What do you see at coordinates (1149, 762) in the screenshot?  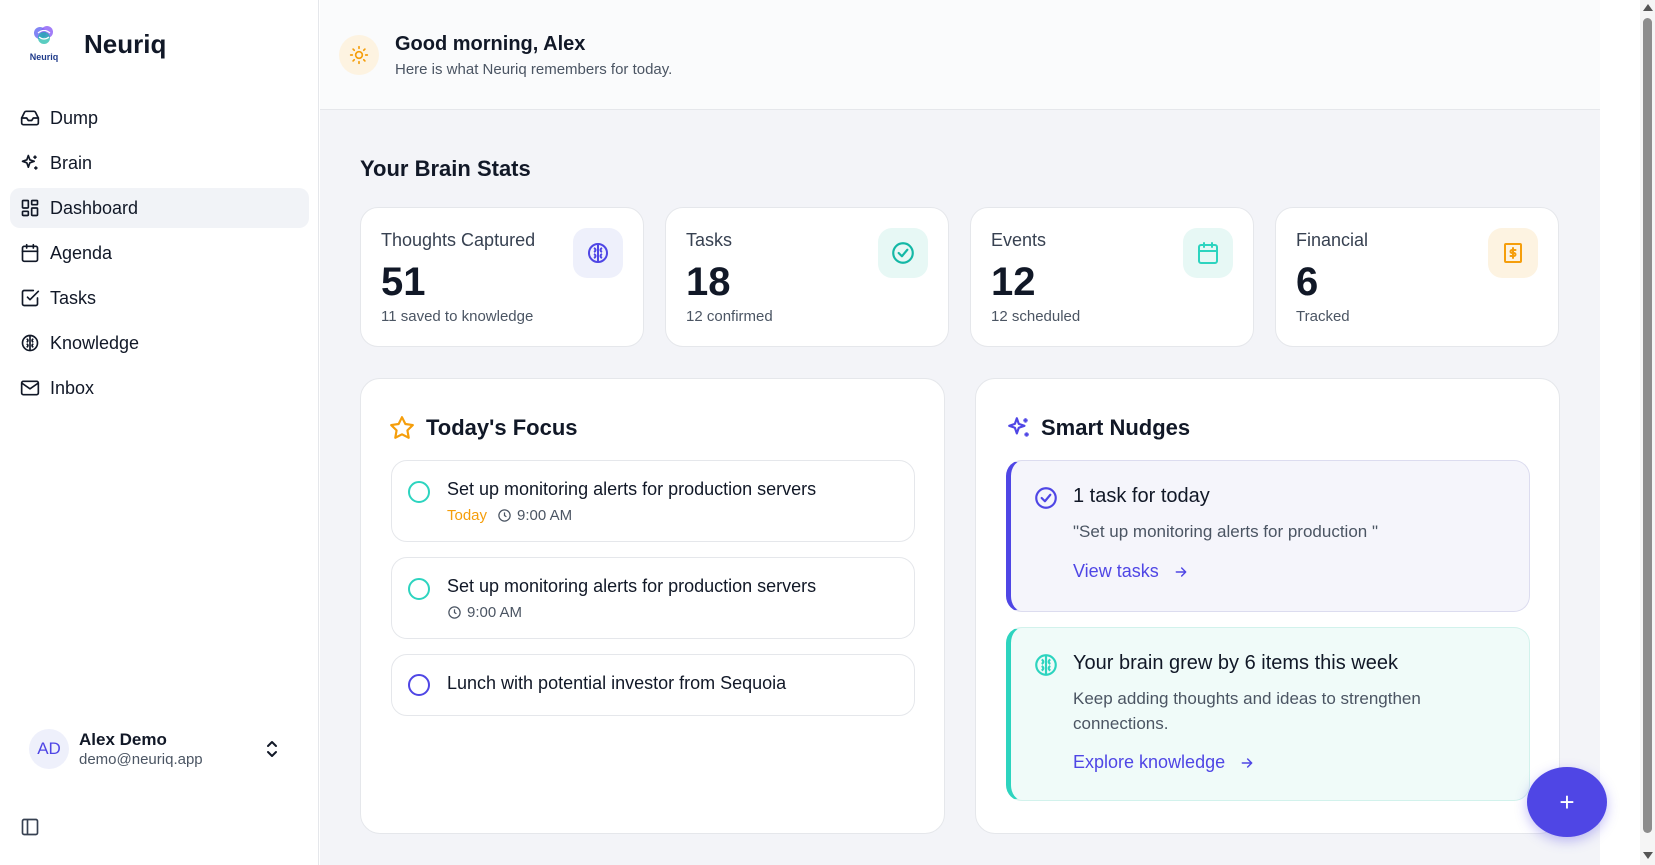 I see `link-label: Explore knowledge` at bounding box center [1149, 762].